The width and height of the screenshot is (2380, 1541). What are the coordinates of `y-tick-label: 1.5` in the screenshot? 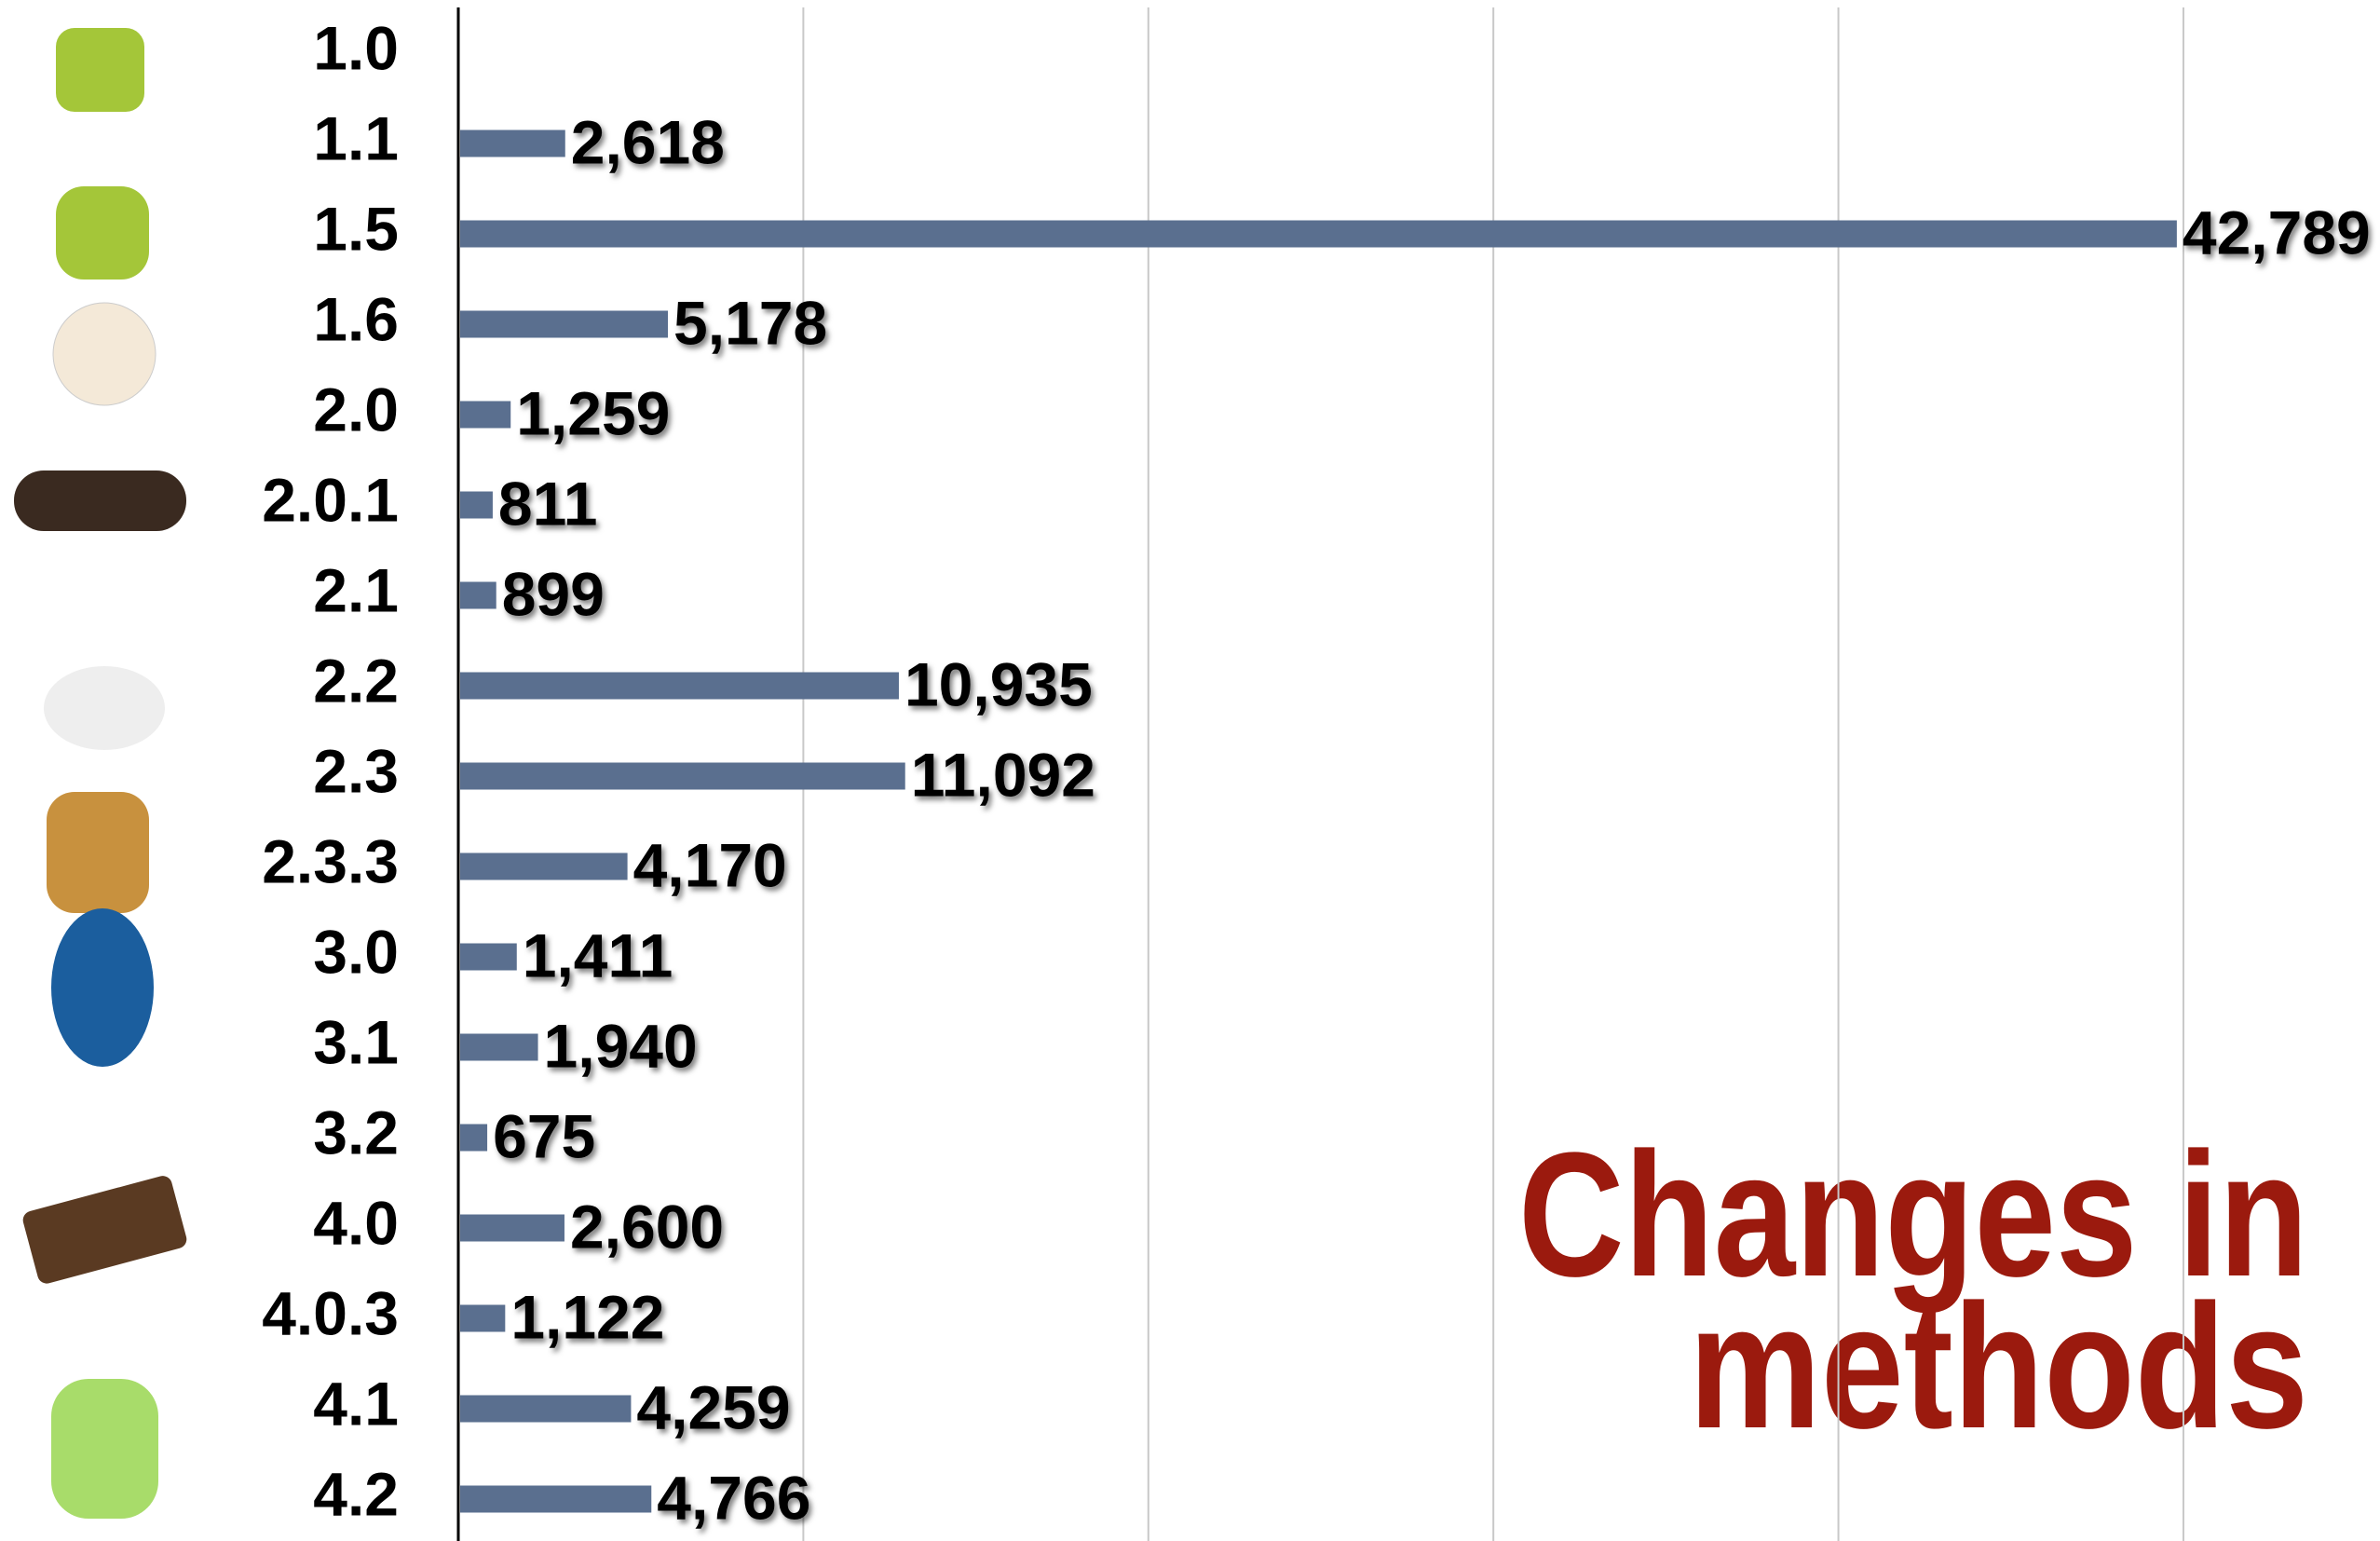 It's located at (356, 228).